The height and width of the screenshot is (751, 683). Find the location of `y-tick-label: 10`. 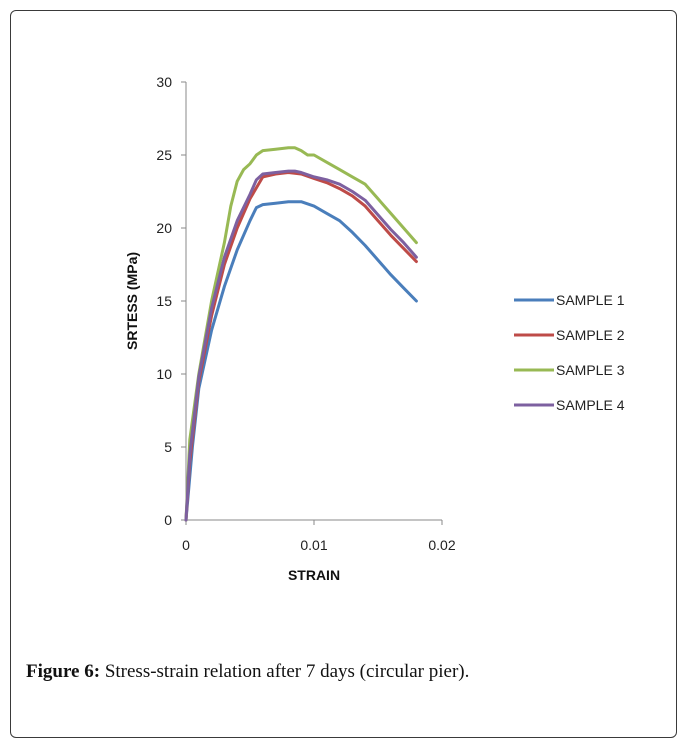

y-tick-label: 10 is located at coordinates (164, 374).